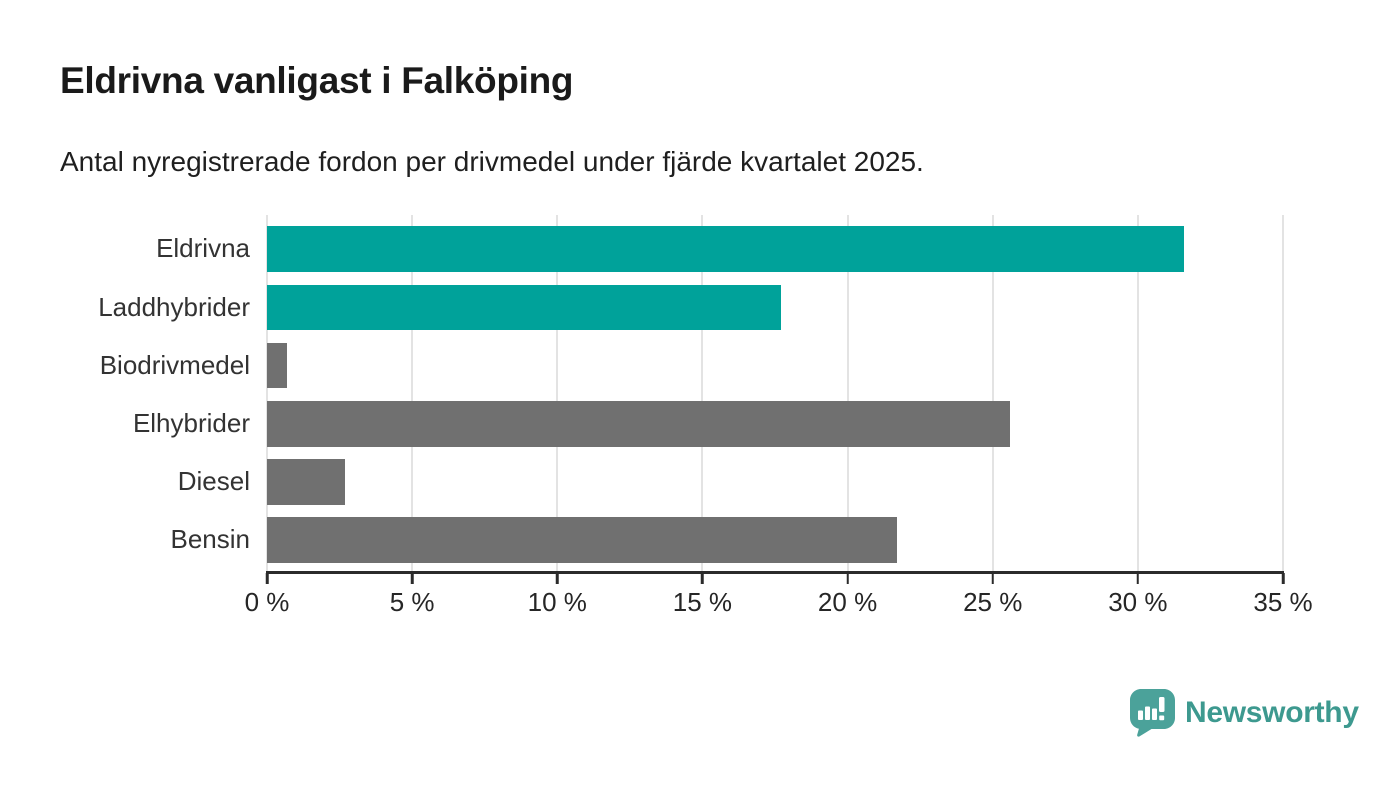  What do you see at coordinates (775, 572) in the screenshot?
I see `x-axis-line` at bounding box center [775, 572].